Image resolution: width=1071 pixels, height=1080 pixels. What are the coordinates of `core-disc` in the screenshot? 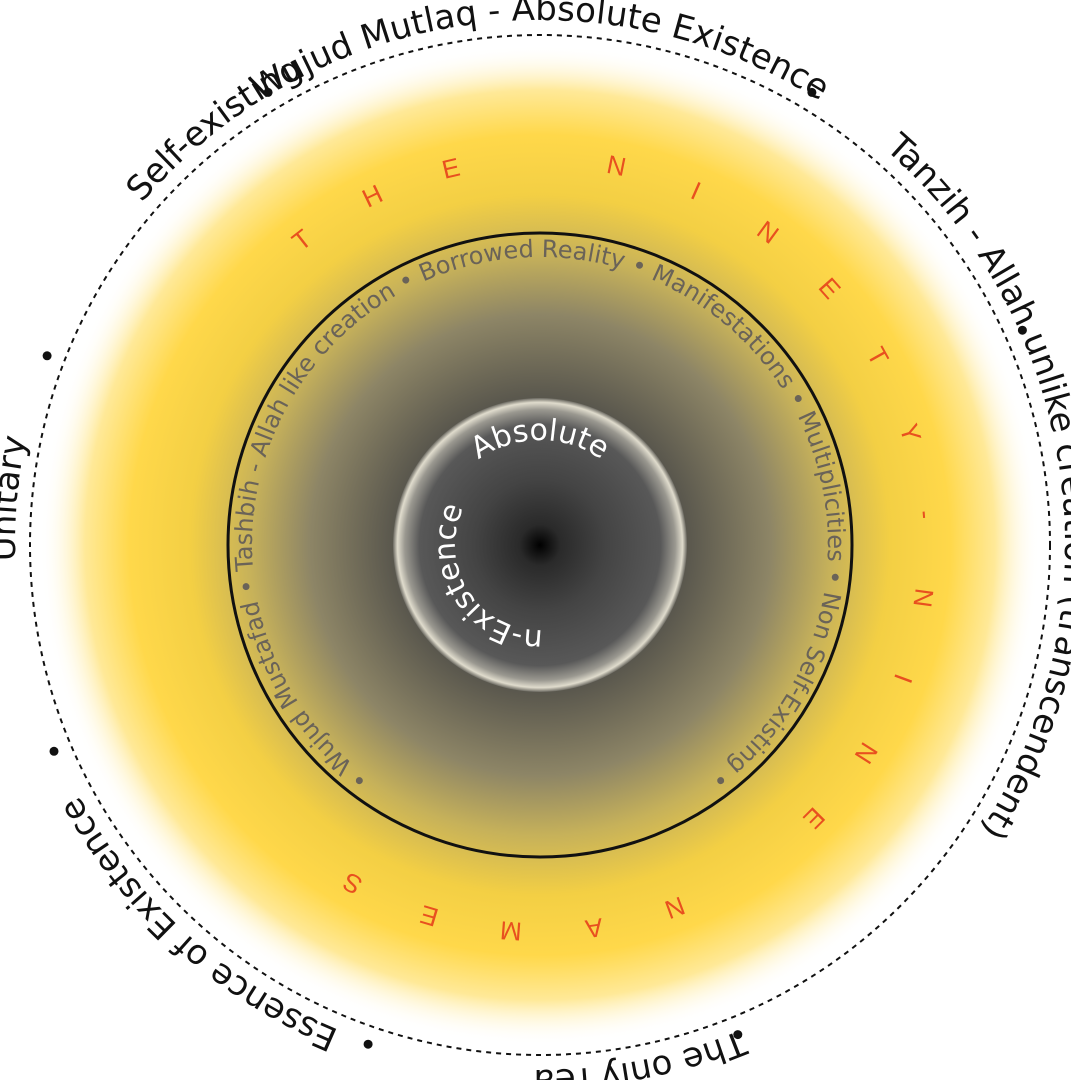 It's located at (540, 545).